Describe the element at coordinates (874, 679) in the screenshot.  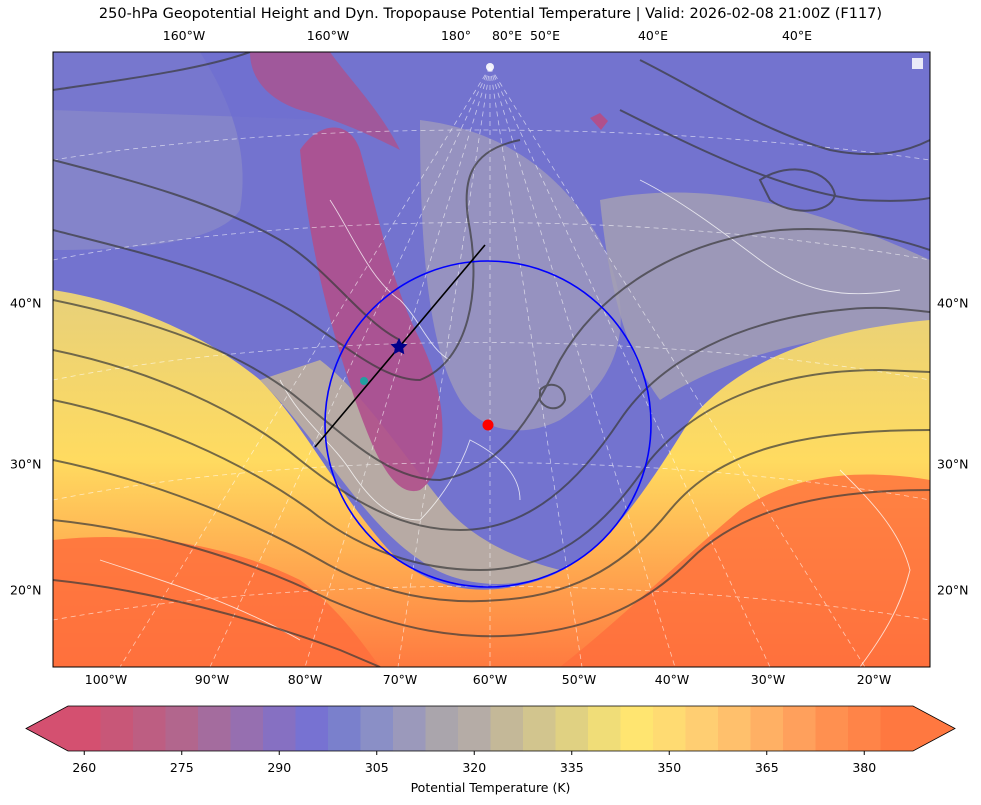
I see `bottom-lon-label: 20°W` at that location.